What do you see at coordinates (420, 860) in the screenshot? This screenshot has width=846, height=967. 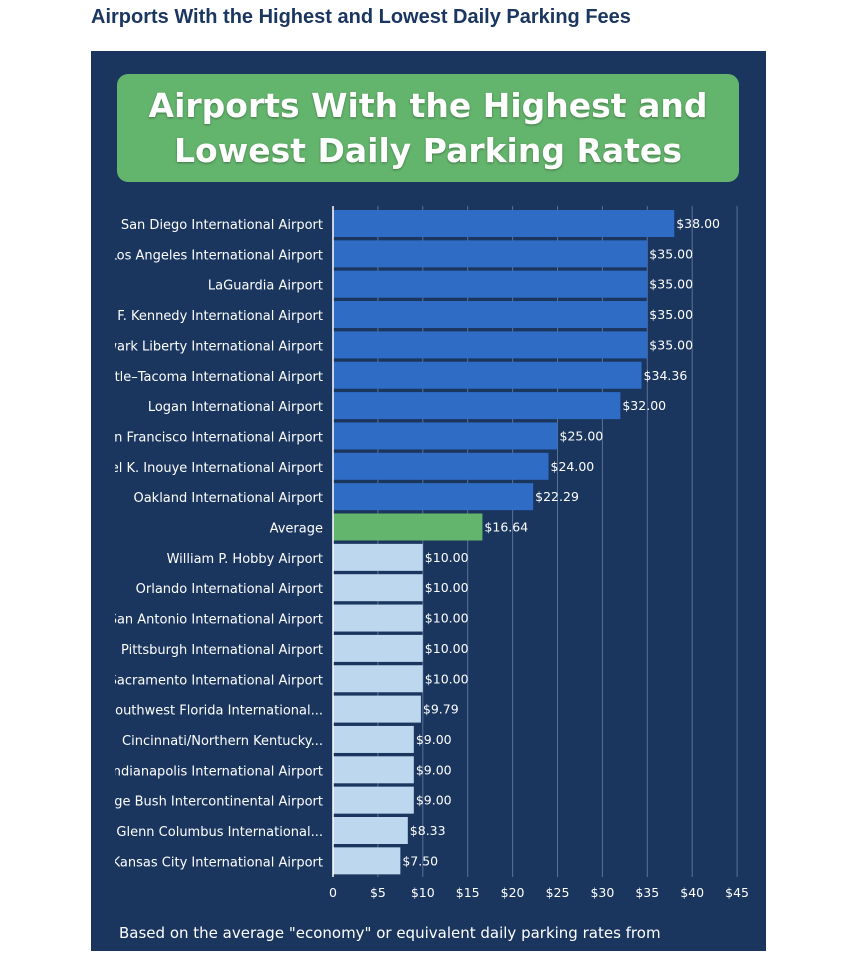 I see `bar-value-label: $7.50` at bounding box center [420, 860].